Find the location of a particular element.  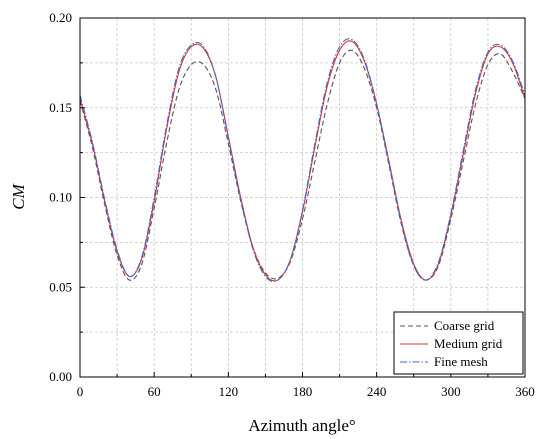

legend-label: Medium grid is located at coordinates (468, 343).